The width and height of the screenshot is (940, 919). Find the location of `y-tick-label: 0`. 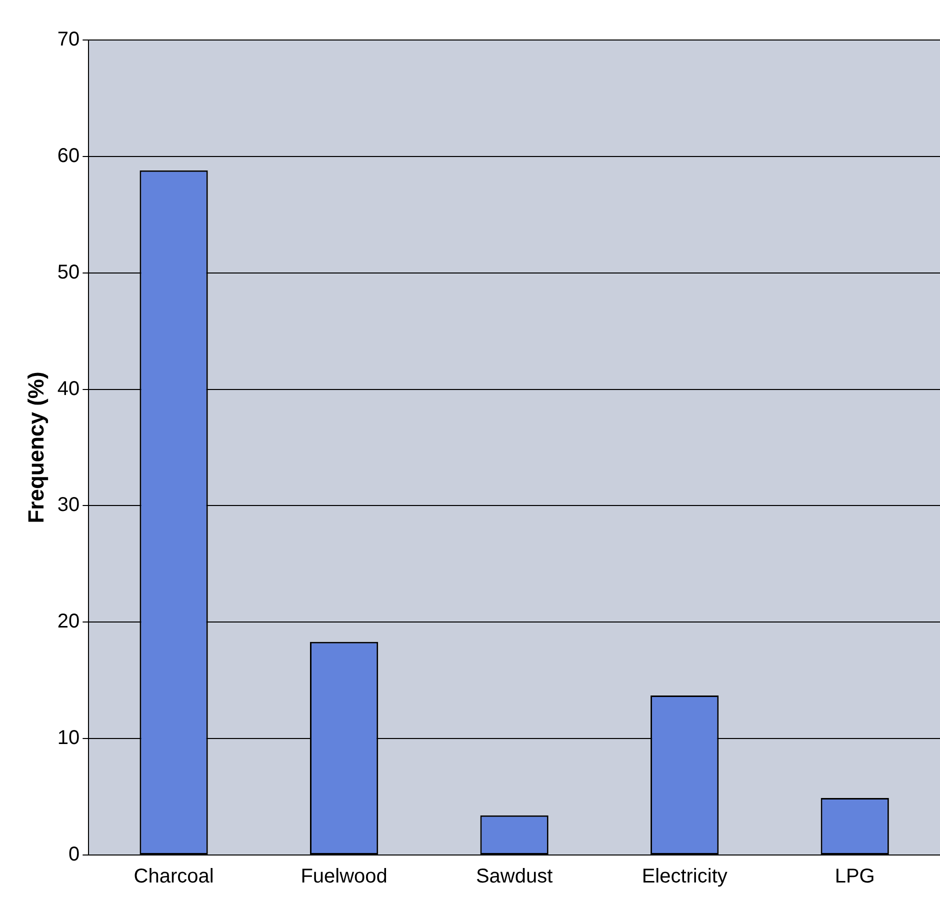

y-tick-label: 0 is located at coordinates (74, 855).